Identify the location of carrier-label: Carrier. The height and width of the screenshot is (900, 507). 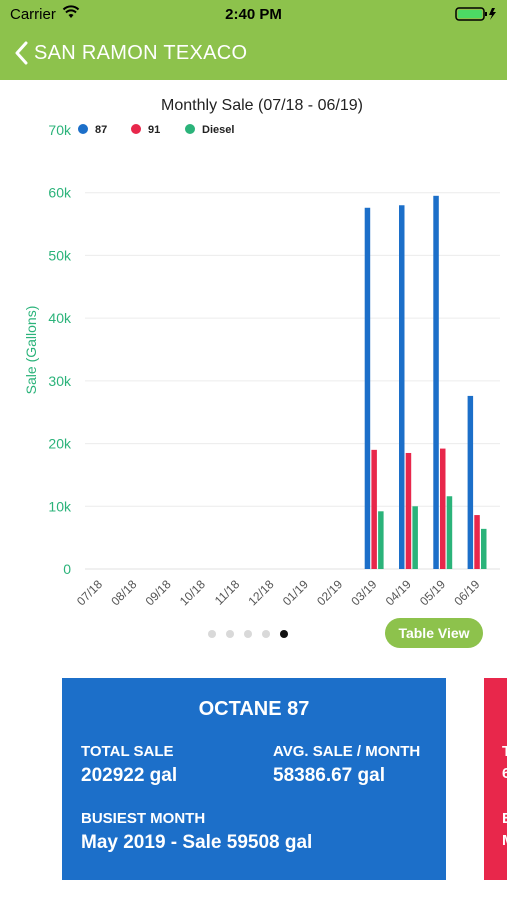
(33, 14).